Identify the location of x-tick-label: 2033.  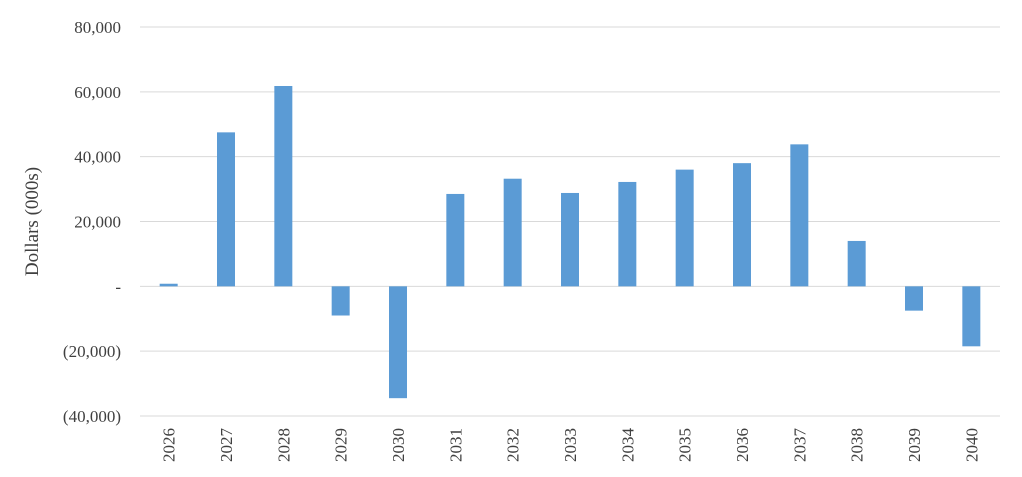
(570, 445).